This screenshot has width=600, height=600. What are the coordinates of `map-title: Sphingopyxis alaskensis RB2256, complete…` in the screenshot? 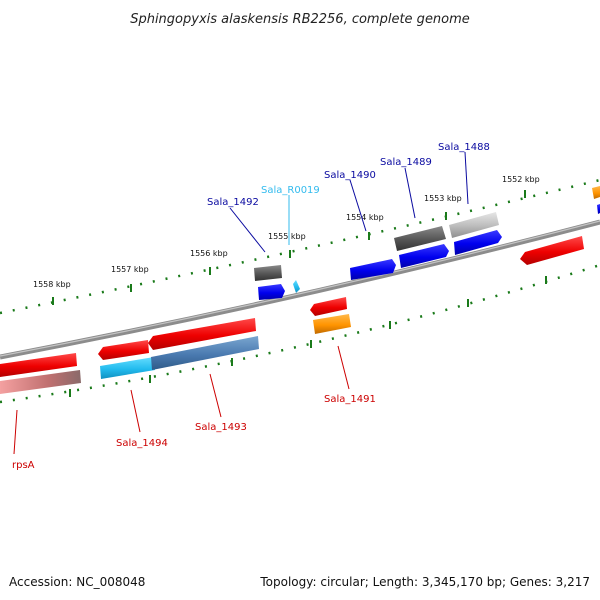 It's located at (300, 19).